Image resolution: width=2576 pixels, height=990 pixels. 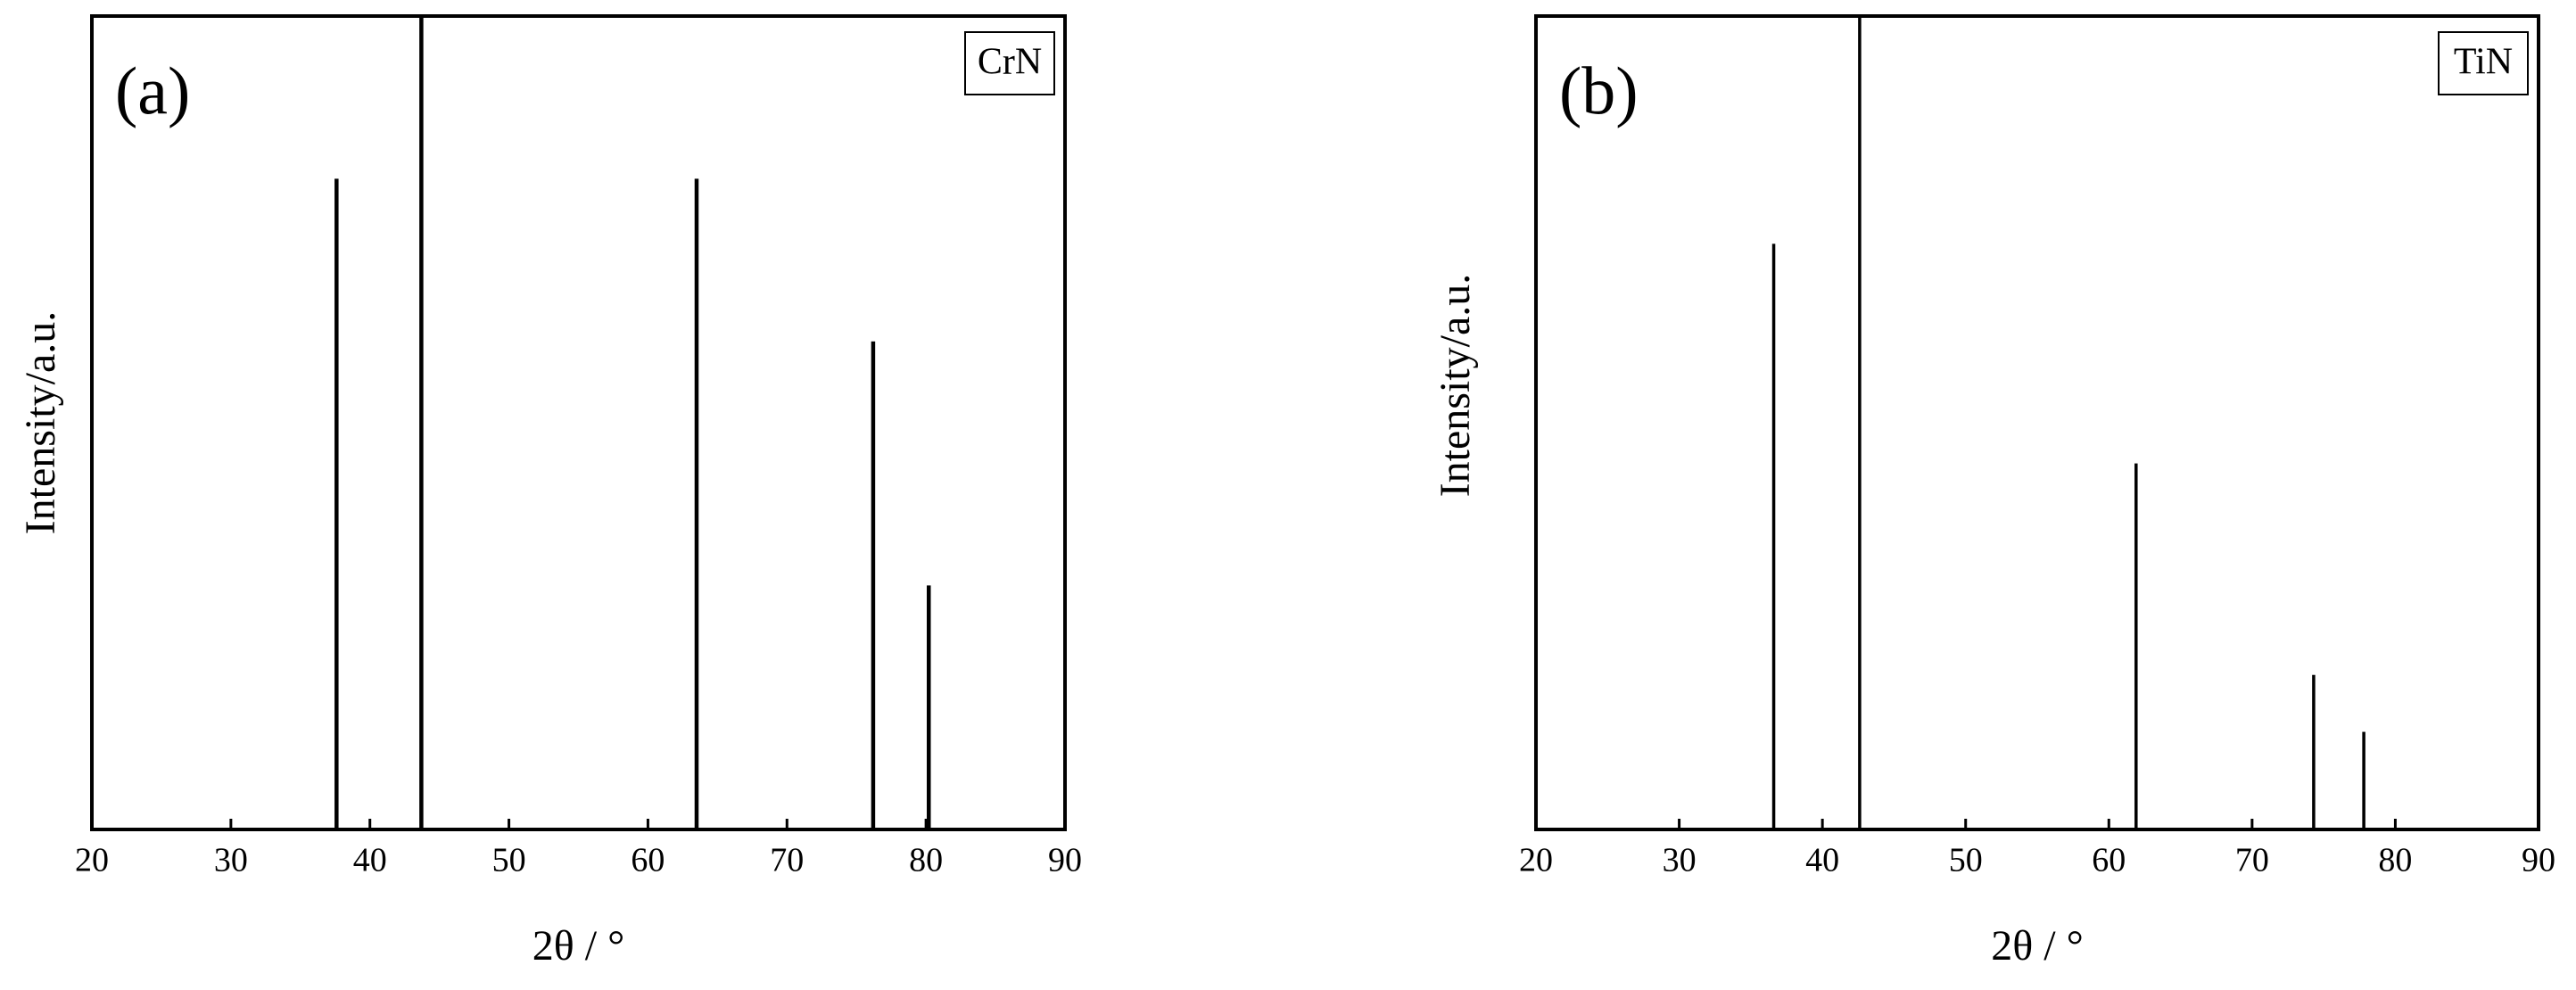 I want to click on panel-label: (b), so click(x=1599, y=91).